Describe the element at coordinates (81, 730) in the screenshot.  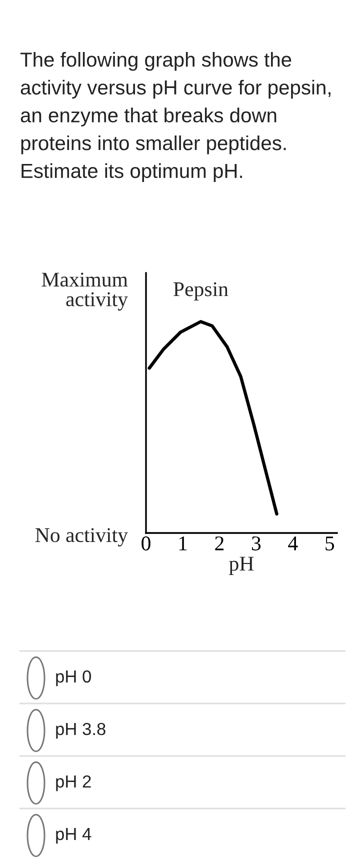
I see `text: pH 3.8` at that location.